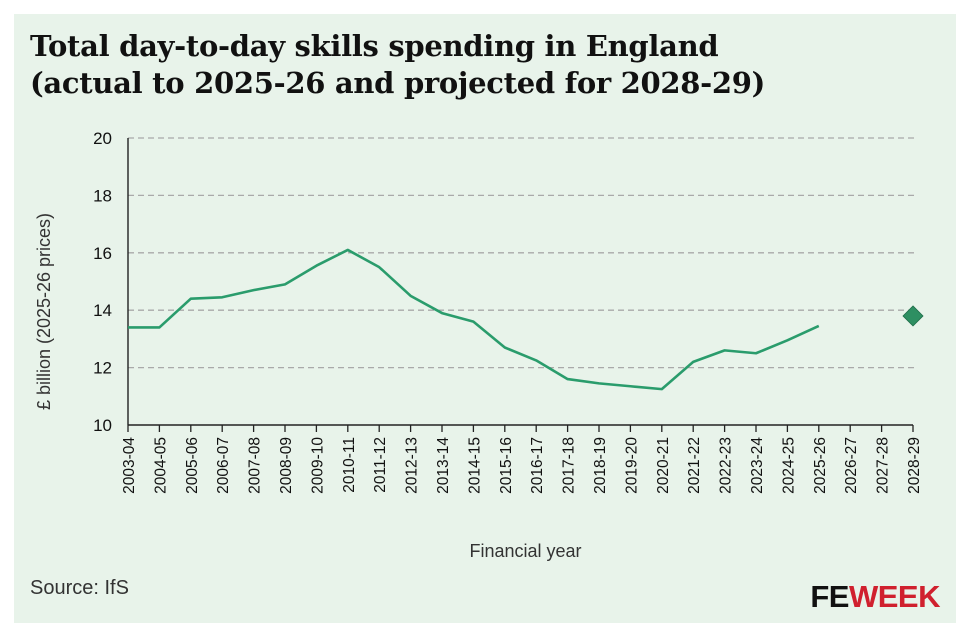 The width and height of the screenshot is (970, 637). Describe the element at coordinates (537, 465) in the screenshot. I see `x-tick-label: 2016-17` at that location.